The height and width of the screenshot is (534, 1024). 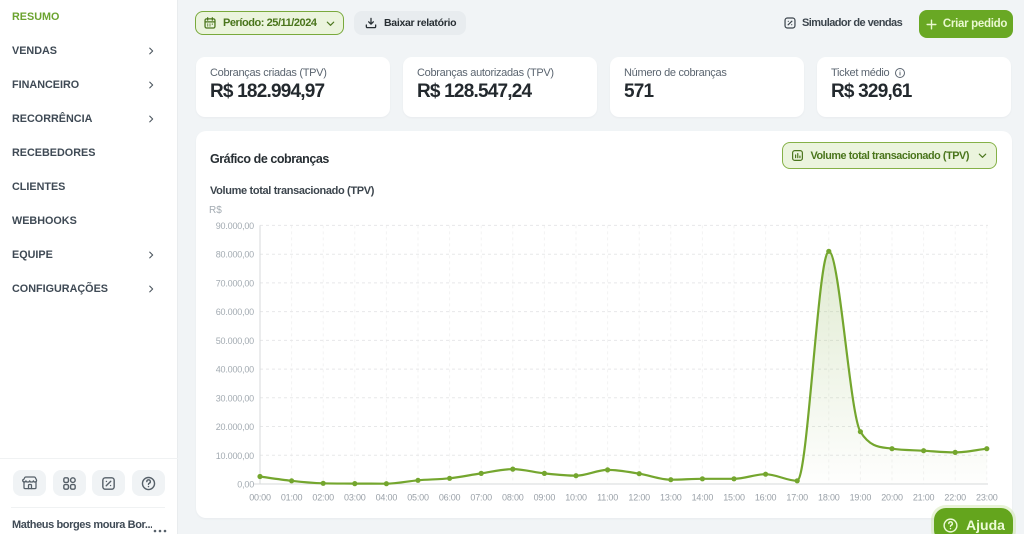 I want to click on svg-text: 03:00, so click(x=355, y=498).